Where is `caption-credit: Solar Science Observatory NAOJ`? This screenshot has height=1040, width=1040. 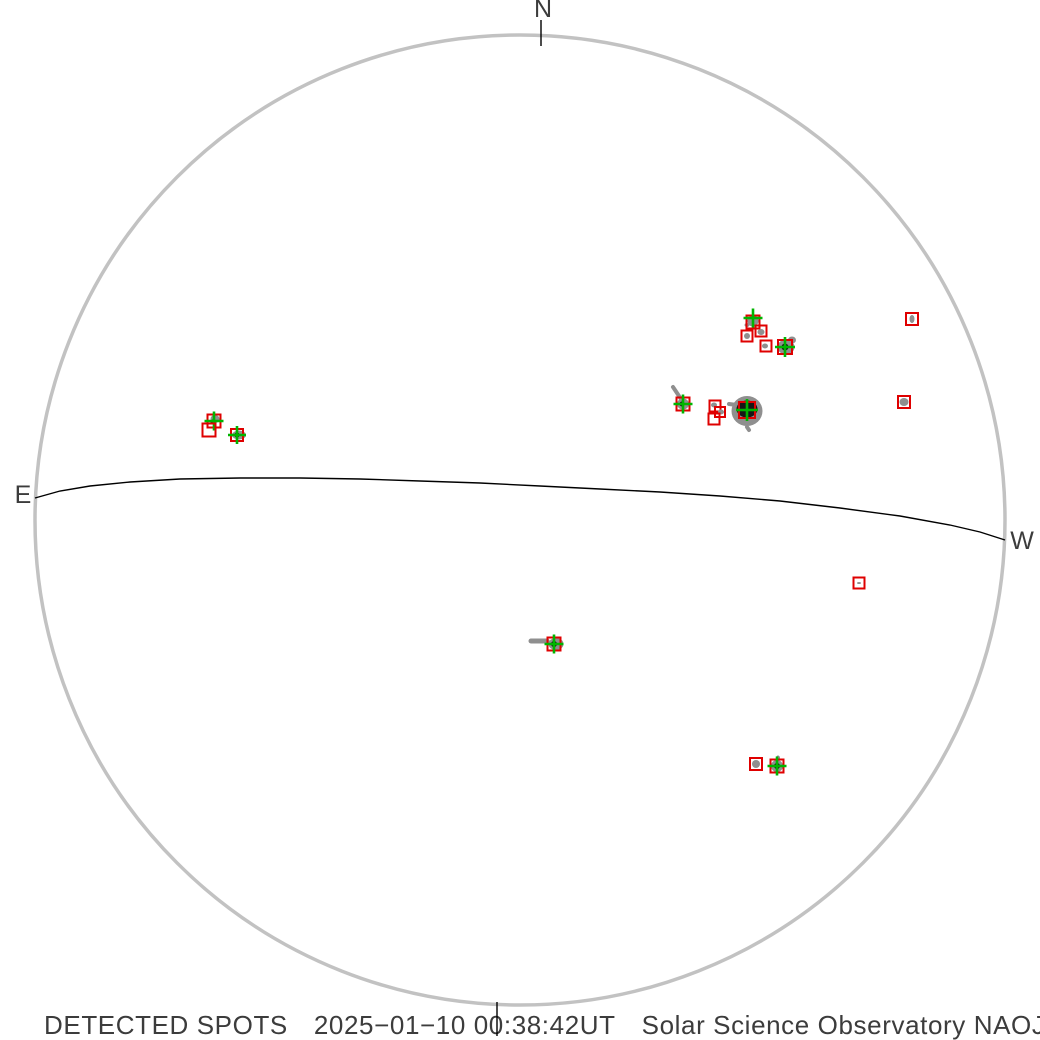
caption-credit: Solar Science Observatory NAOJ is located at coordinates (840, 1025).